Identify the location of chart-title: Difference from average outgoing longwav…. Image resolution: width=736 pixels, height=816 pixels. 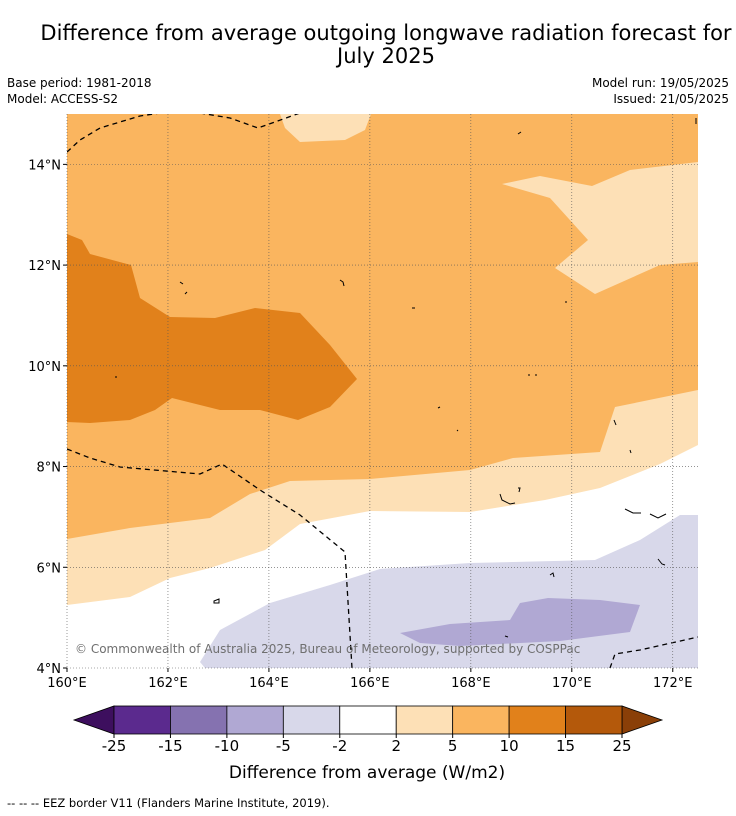
(368, 45).